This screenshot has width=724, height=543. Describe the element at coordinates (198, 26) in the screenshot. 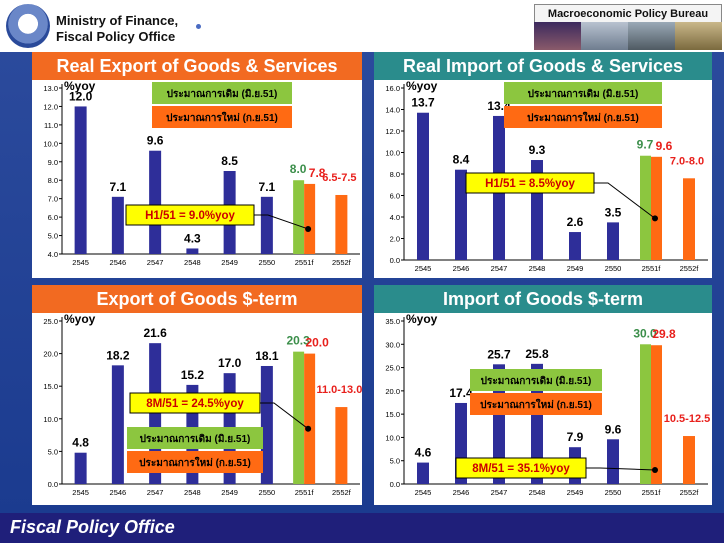

I see `decorative-dot` at that location.